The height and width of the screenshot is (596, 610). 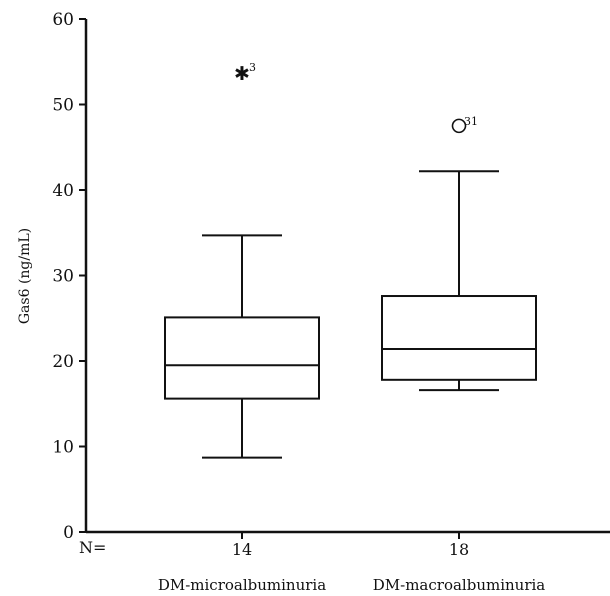 I want to click on category-label: DM-microalbuminuria, so click(x=242, y=585).